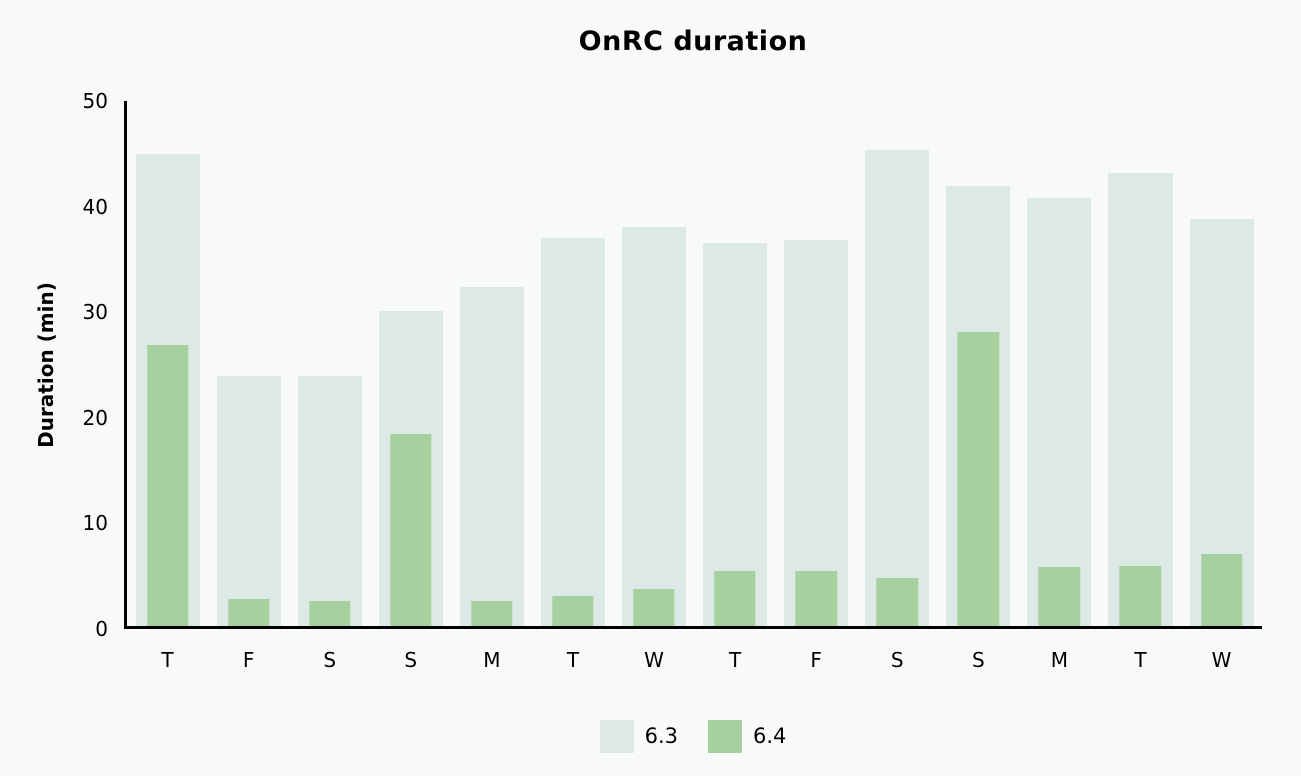  I want to click on y-tick-label: 0, so click(101, 629).